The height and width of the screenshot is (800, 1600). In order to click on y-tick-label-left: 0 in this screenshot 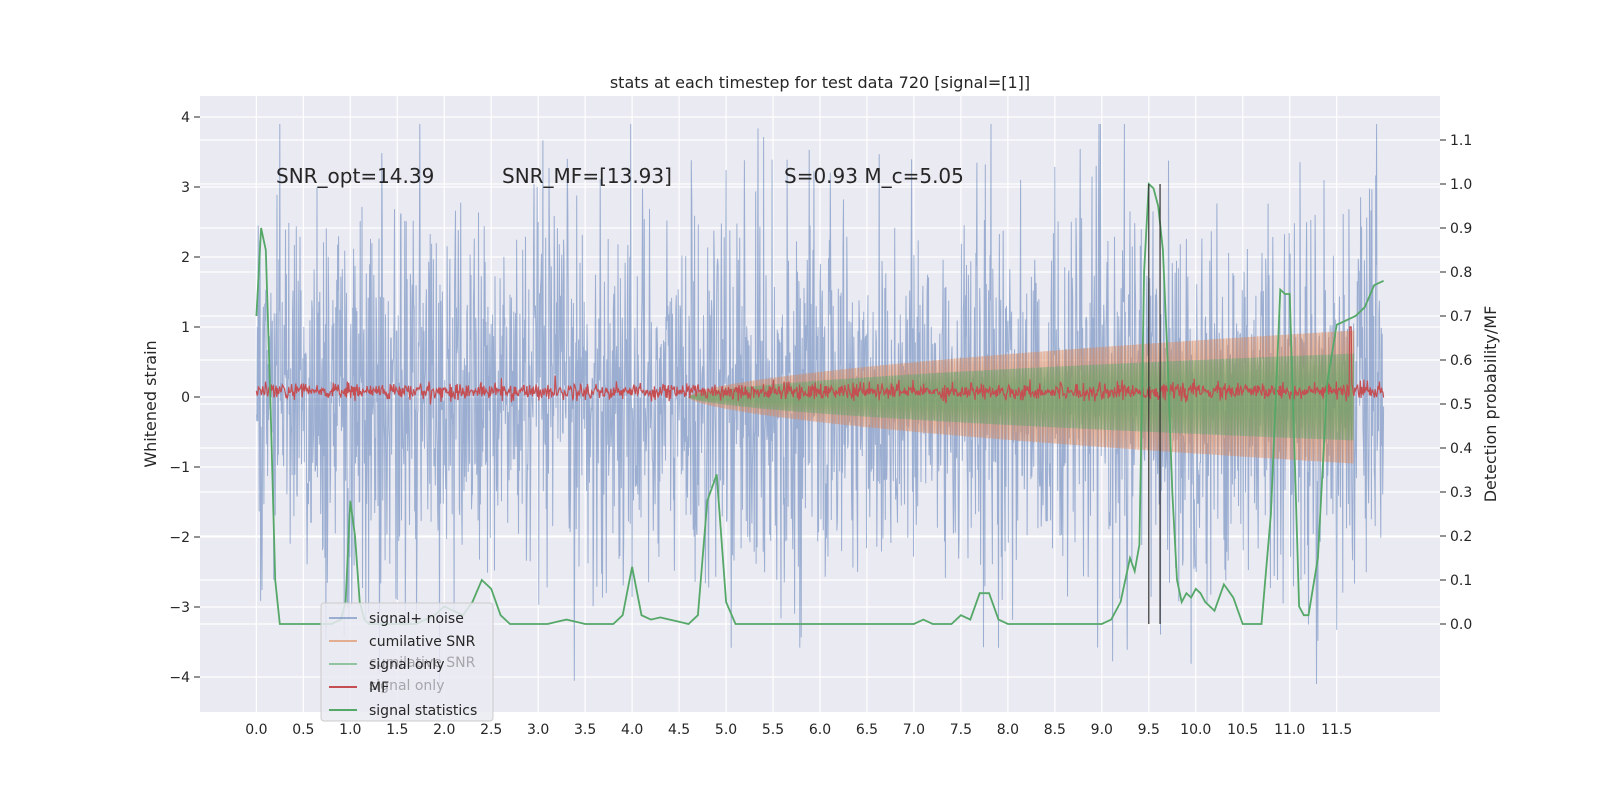, I will do `click(185, 398)`.